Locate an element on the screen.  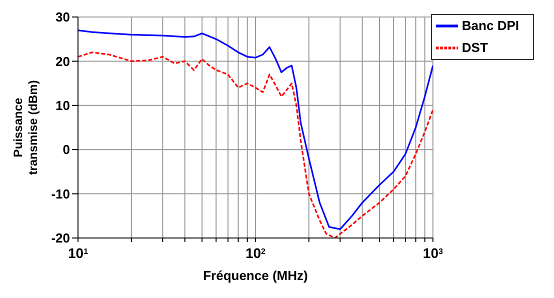
x-tick-label: 10$^{3}$ is located at coordinates (433, 253).